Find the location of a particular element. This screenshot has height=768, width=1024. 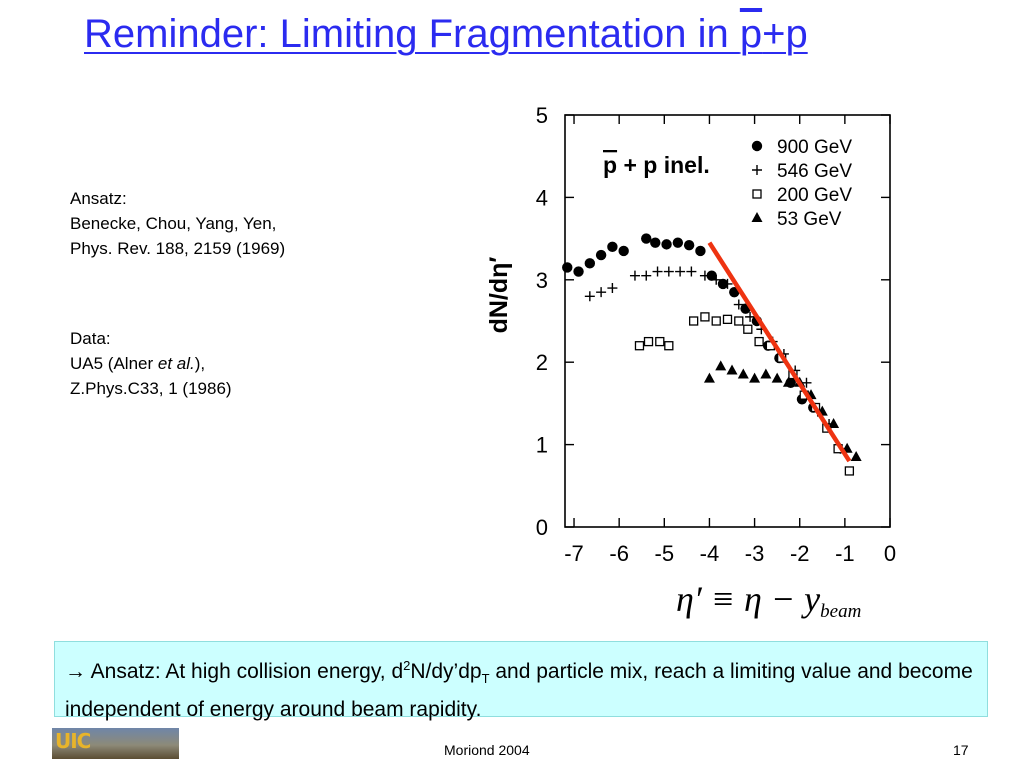

x-tick-label: -2 is located at coordinates (800, 553).